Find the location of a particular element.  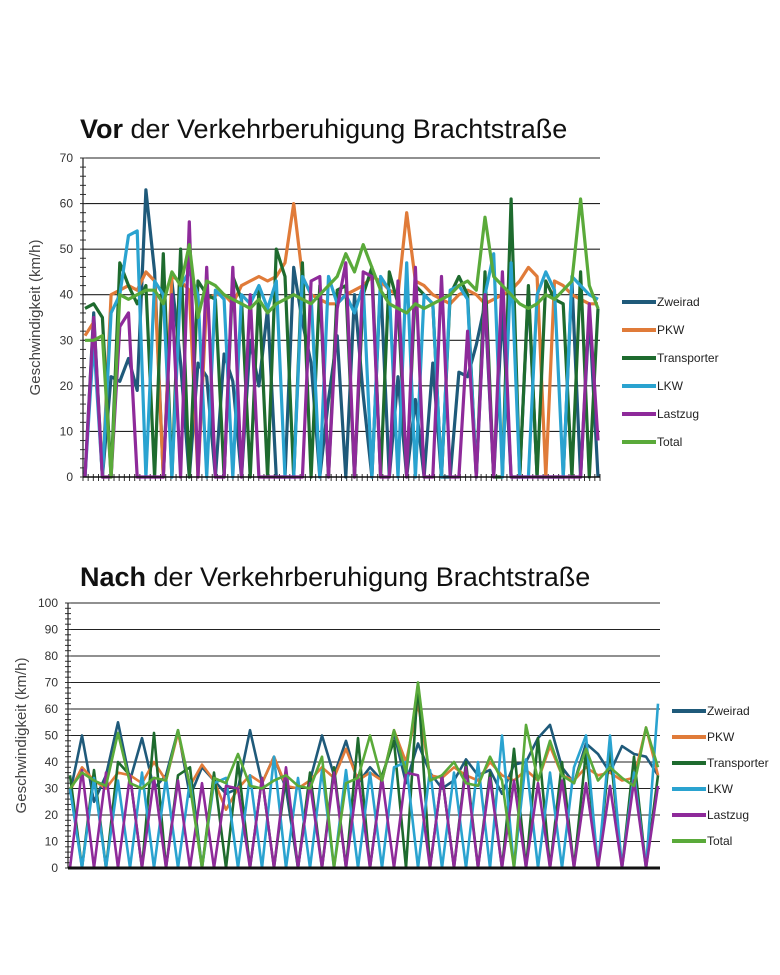

title-rest-after: der Verkehrberuhigung Brachtstraße is located at coordinates (368, 577).